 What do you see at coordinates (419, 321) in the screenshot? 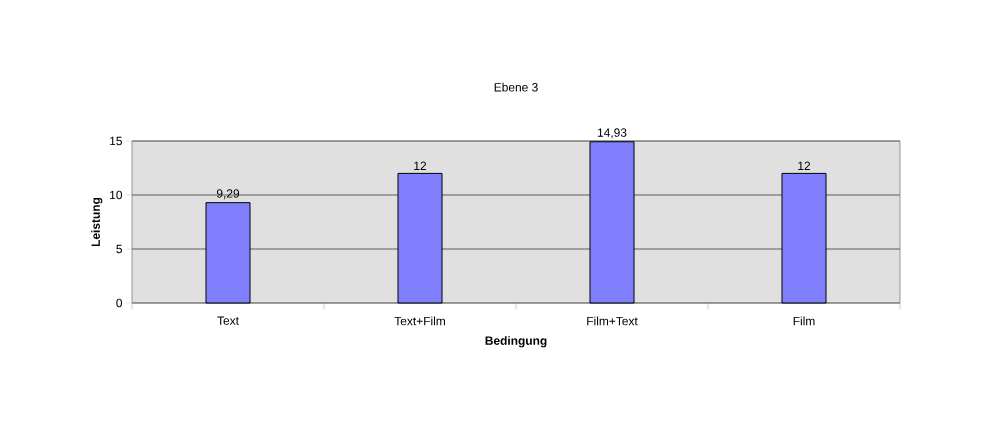
I see `x-tick-label: Text+Film` at bounding box center [419, 321].